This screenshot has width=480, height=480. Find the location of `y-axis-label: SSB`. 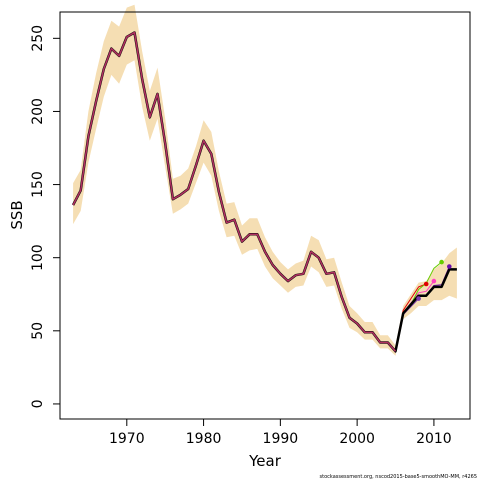

y-axis-label: SSB is located at coordinates (17, 214).